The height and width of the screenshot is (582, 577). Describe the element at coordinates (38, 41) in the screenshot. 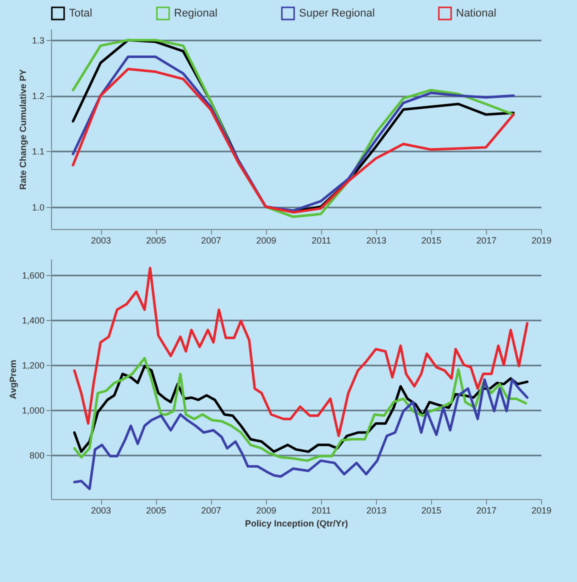

I see `y-tick-label: 1.3` at that location.